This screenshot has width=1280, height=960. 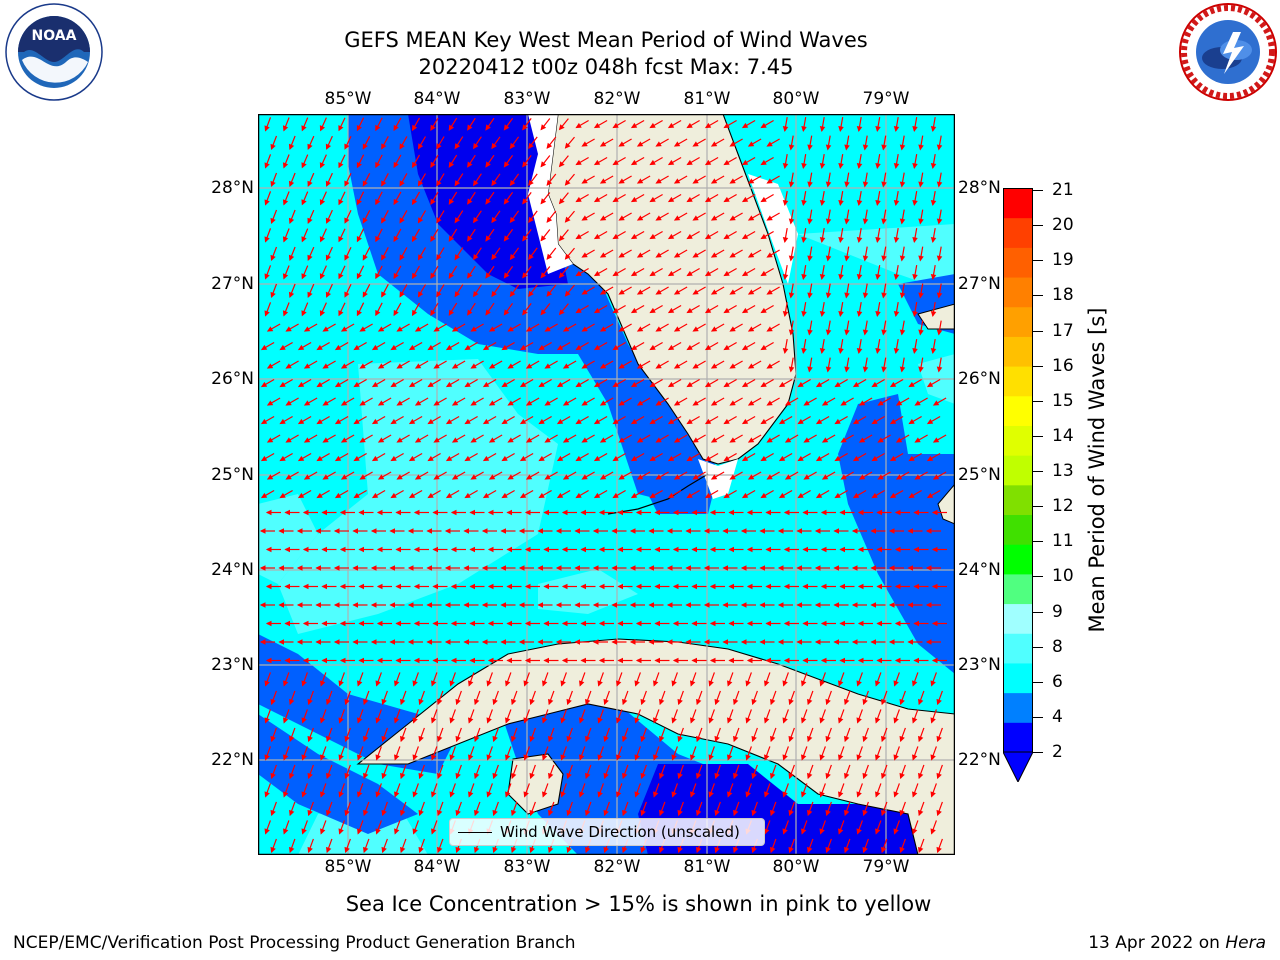 What do you see at coordinates (1063, 541) in the screenshot?
I see `colorbar-tick-label: 11` at bounding box center [1063, 541].